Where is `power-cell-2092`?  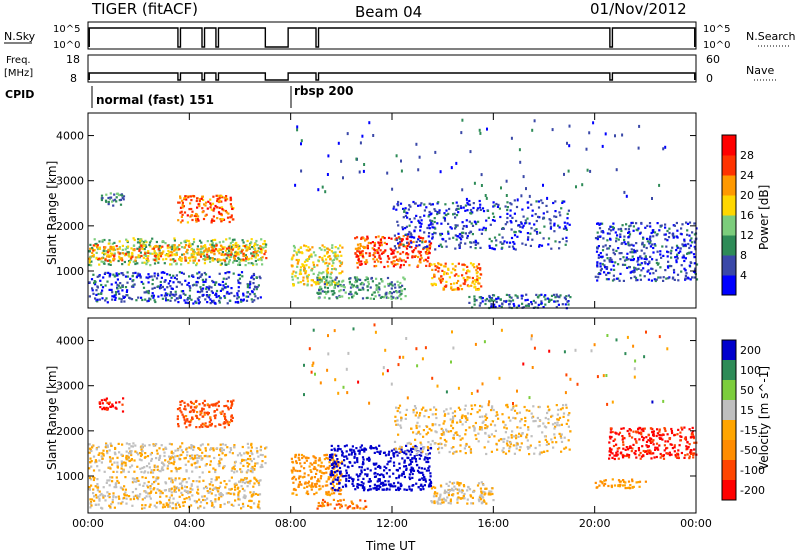
power-cell-2092 is located at coordinates (437, 214).